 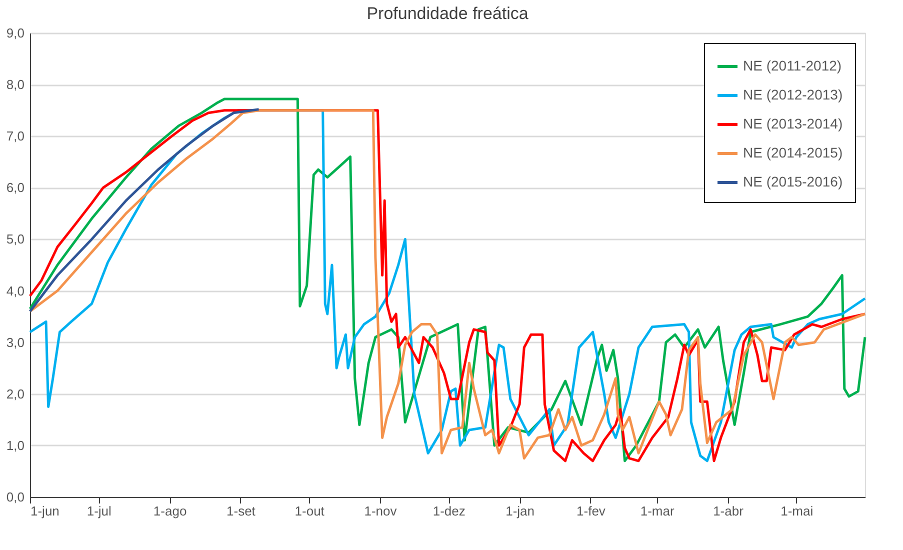 What do you see at coordinates (381, 511) in the screenshot?
I see `x-tick-label: 1-nov` at bounding box center [381, 511].